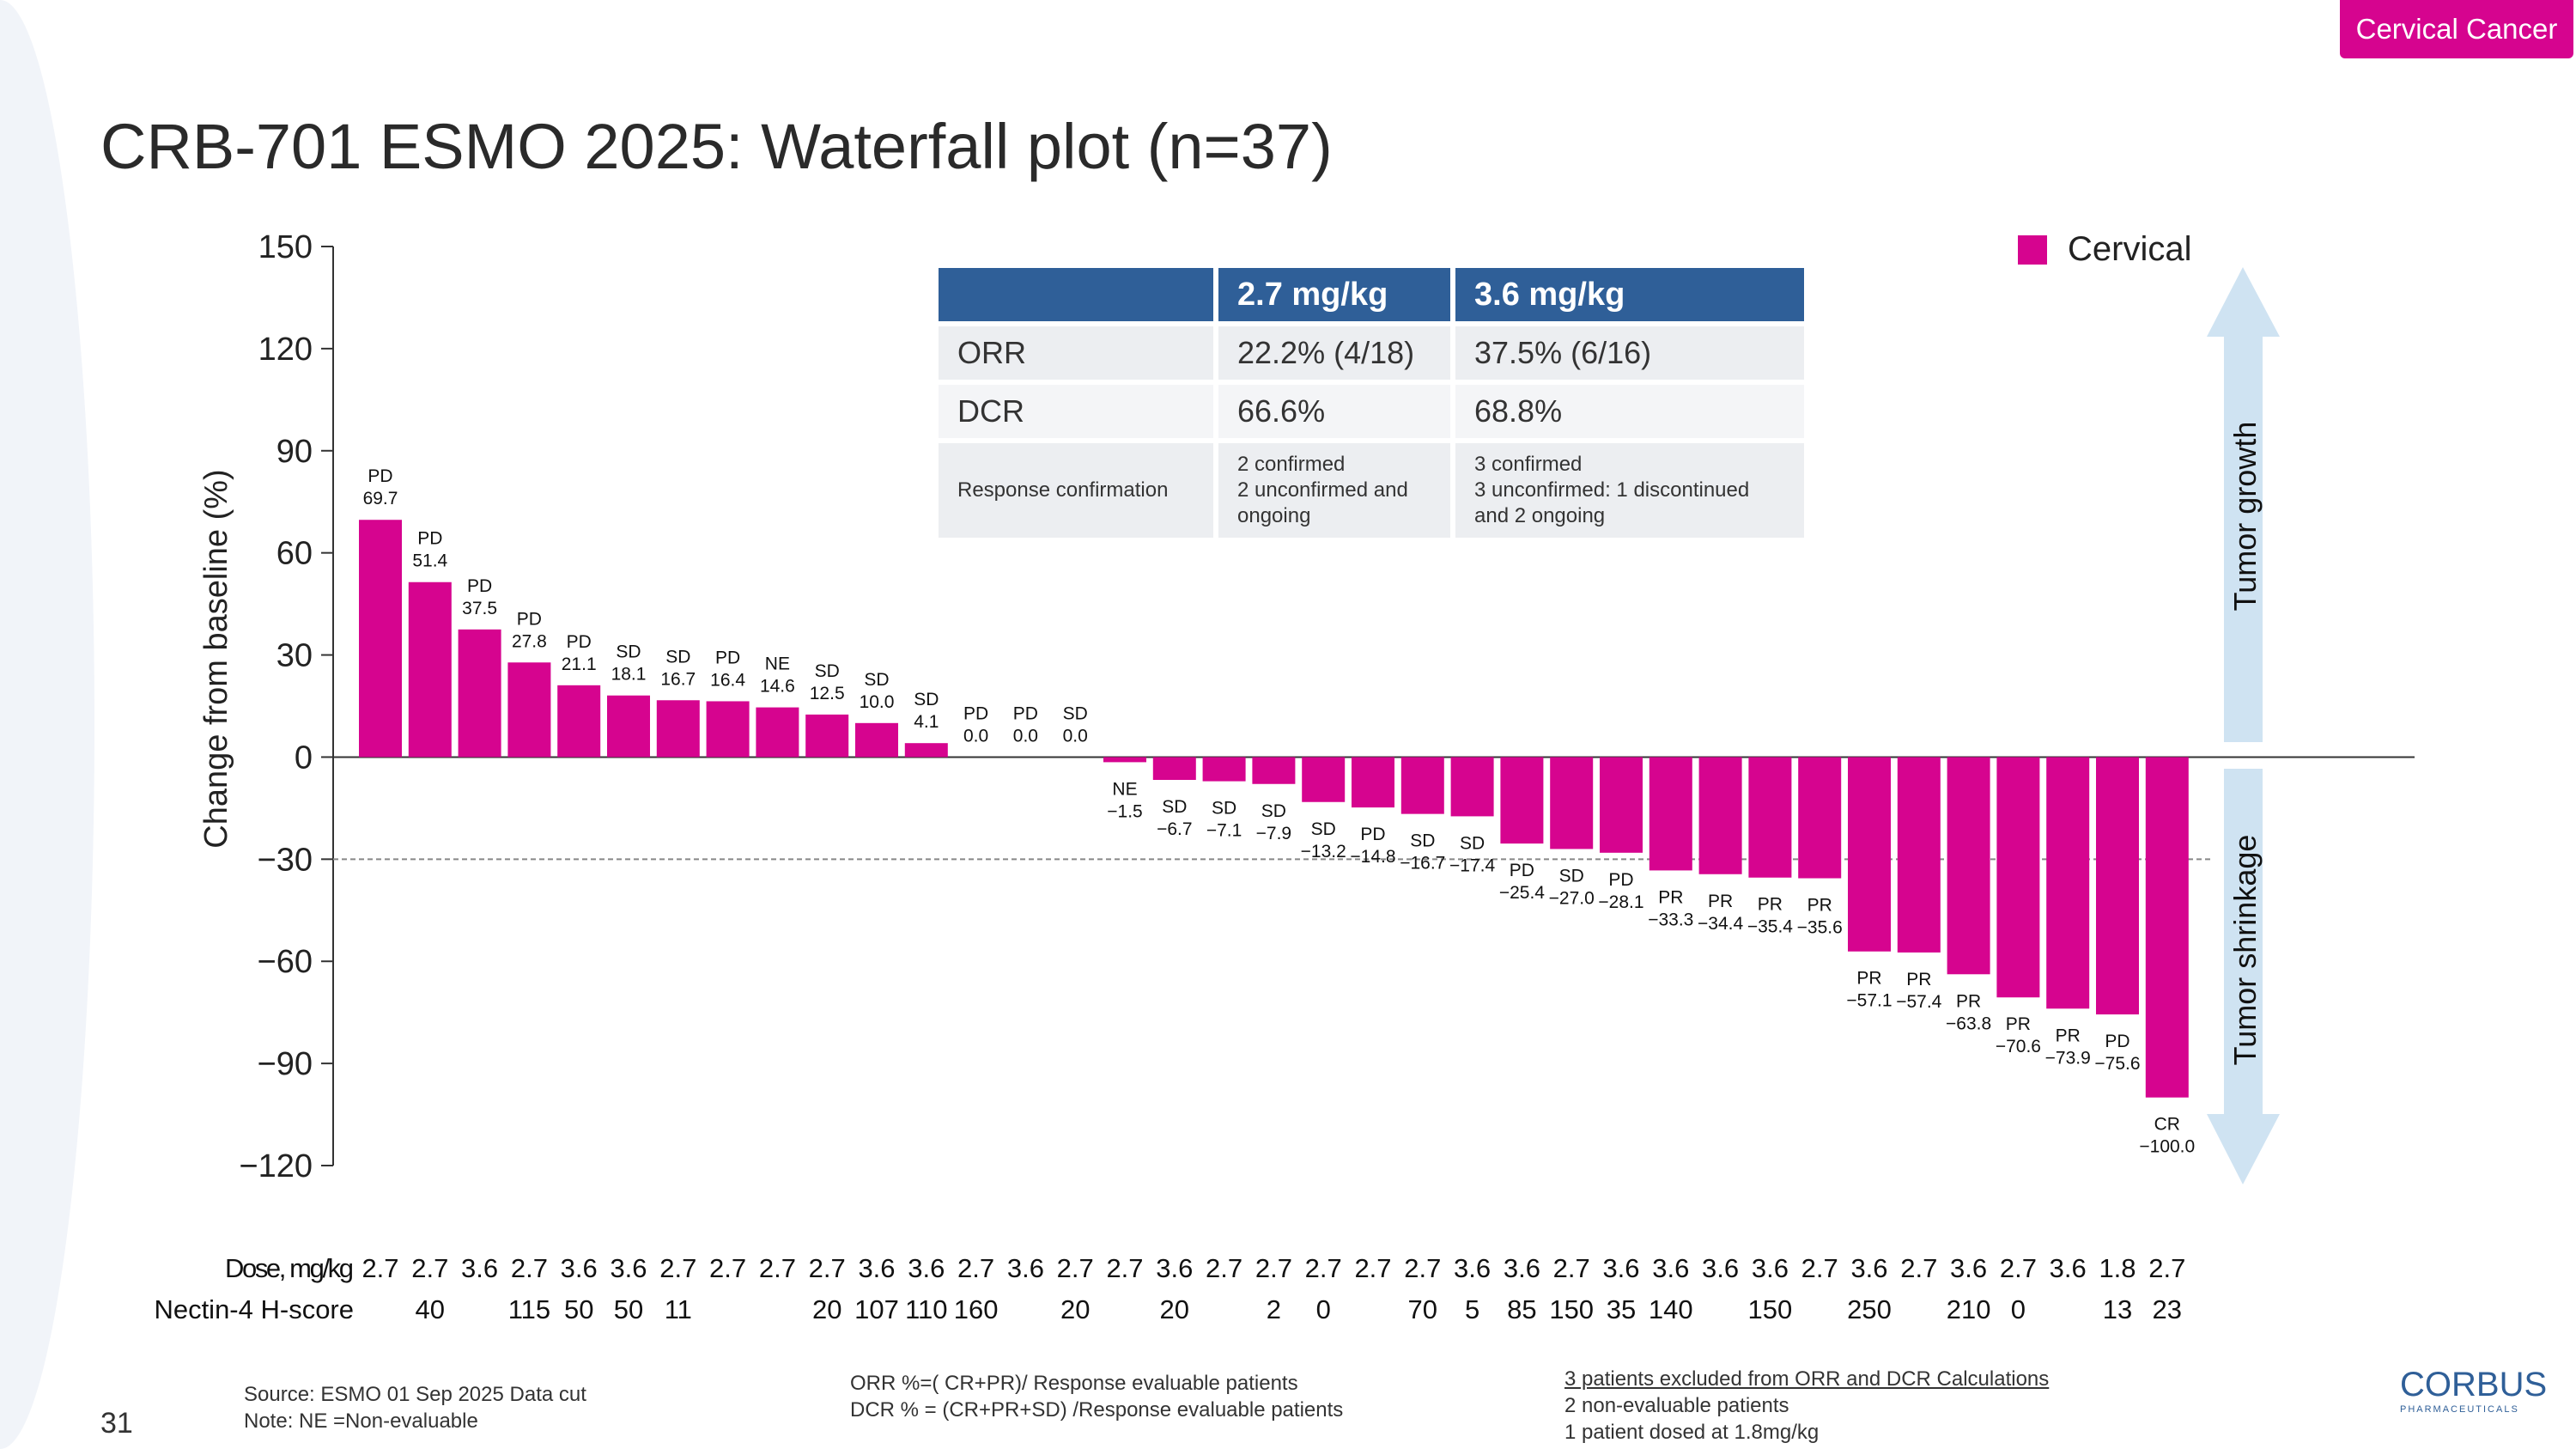 This screenshot has width=2576, height=1449. What do you see at coordinates (777, 687) in the screenshot?
I see `bar-value: 14.6` at bounding box center [777, 687].